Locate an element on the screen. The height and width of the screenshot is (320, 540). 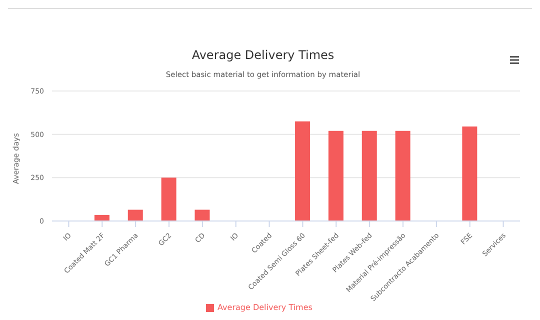
legend-label: Average Delivery Times is located at coordinates (265, 307).